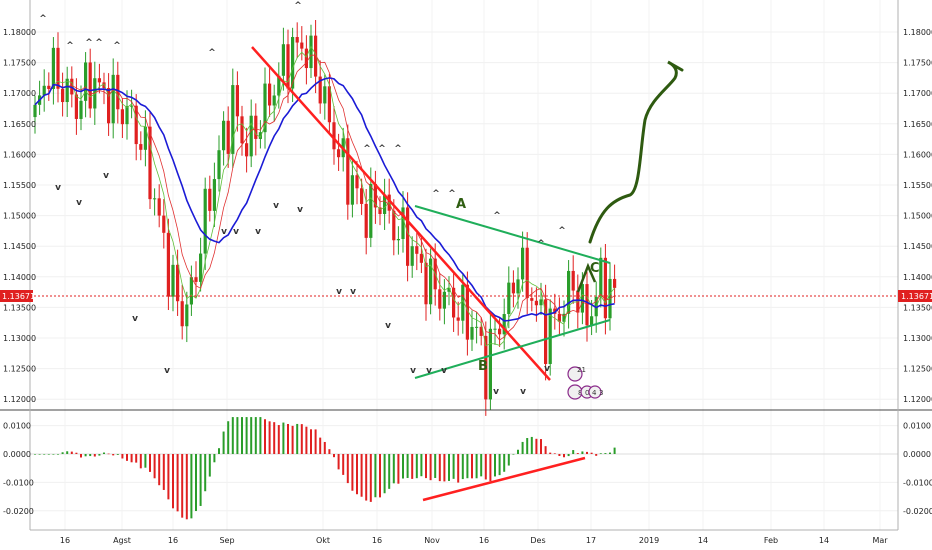  What do you see at coordinates (580, 393) in the screenshot?
I see `event-badge-2-text: 8` at bounding box center [580, 393].